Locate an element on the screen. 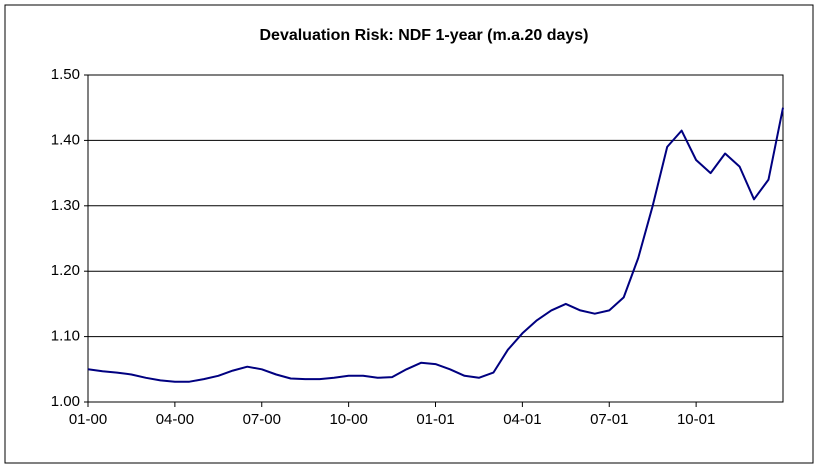  x-tick-label: 07-00 is located at coordinates (262, 419).